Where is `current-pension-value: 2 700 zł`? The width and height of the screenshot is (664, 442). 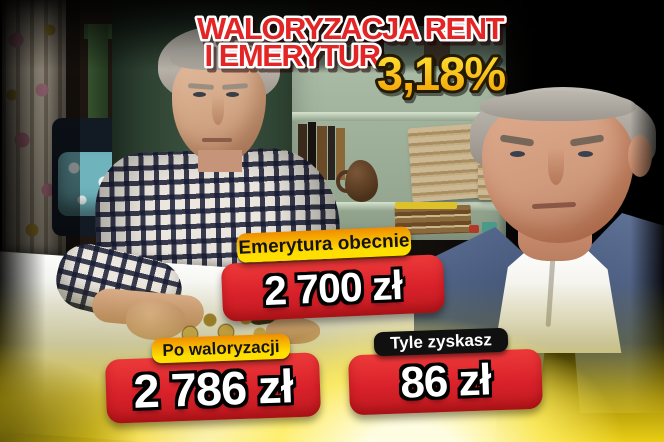
current-pension-value: 2 700 zł is located at coordinates (333, 287).